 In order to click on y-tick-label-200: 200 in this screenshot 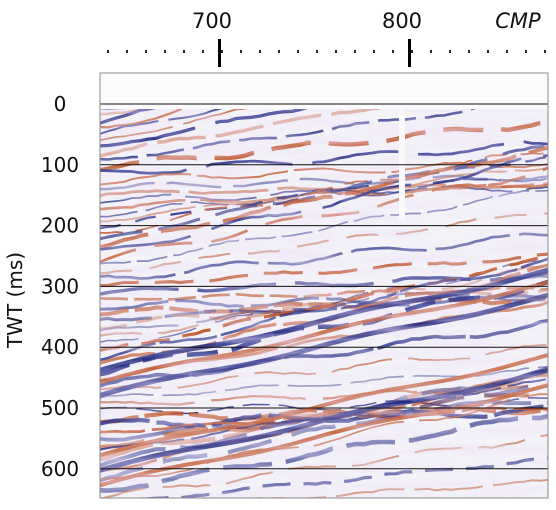, I will do `click(60, 226)`.